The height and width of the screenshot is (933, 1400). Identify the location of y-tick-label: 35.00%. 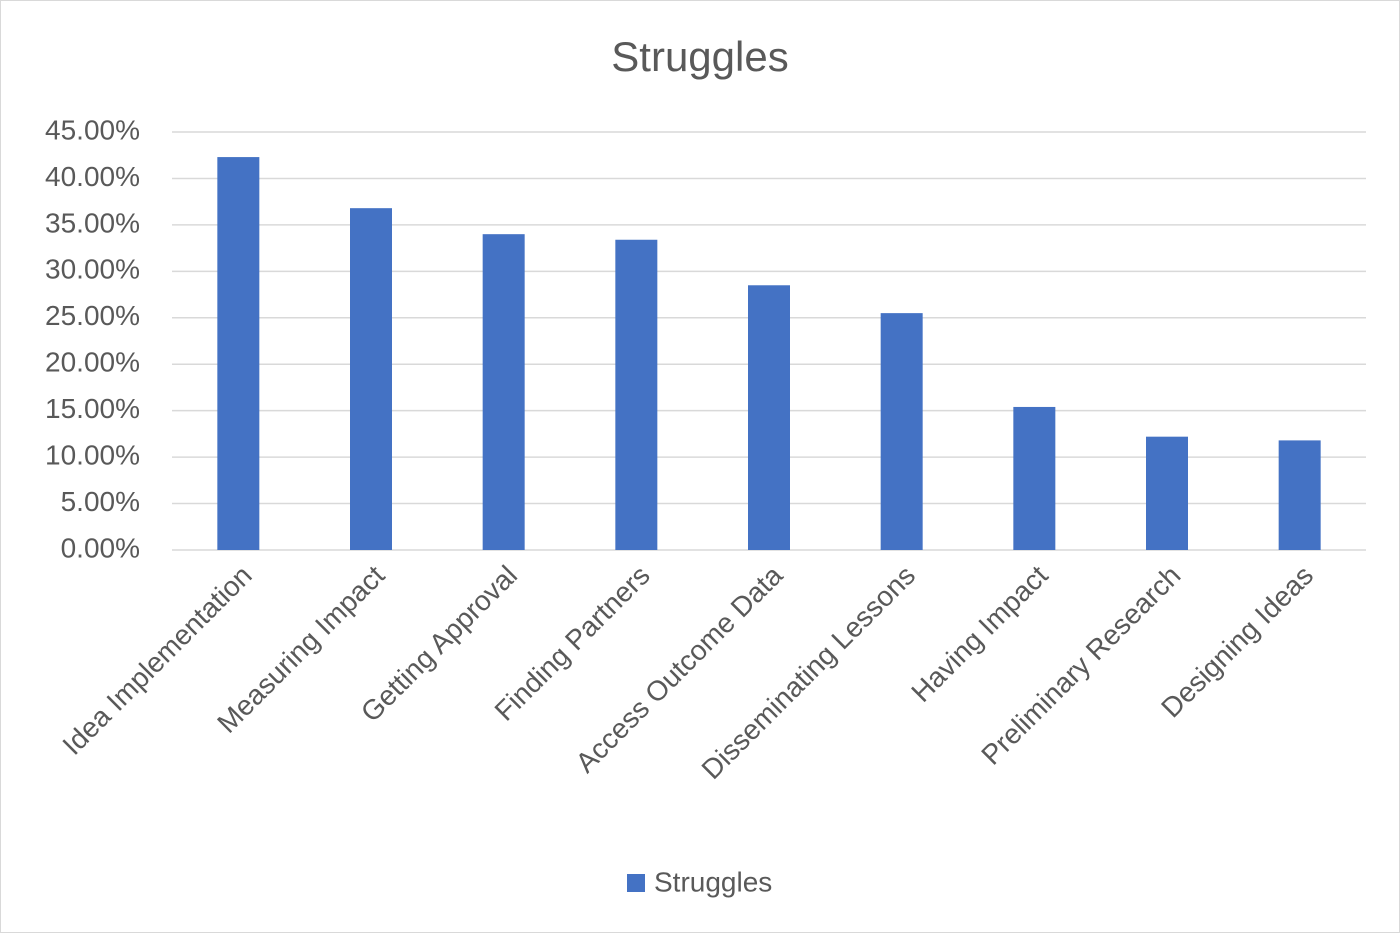
(92, 222).